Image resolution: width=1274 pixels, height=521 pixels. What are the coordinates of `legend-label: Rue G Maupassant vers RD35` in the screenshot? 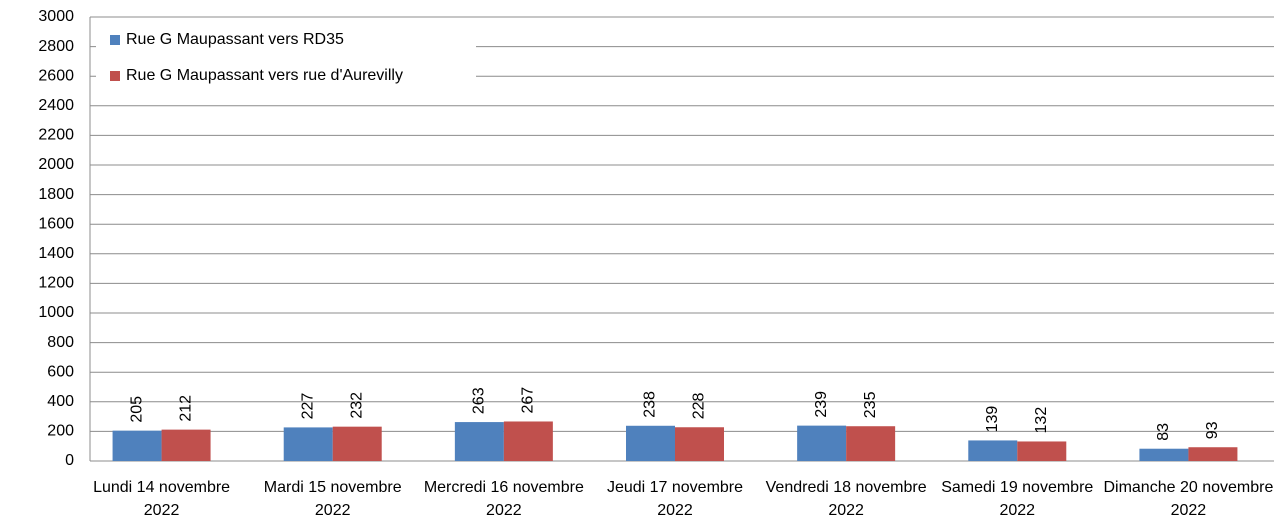 It's located at (235, 39).